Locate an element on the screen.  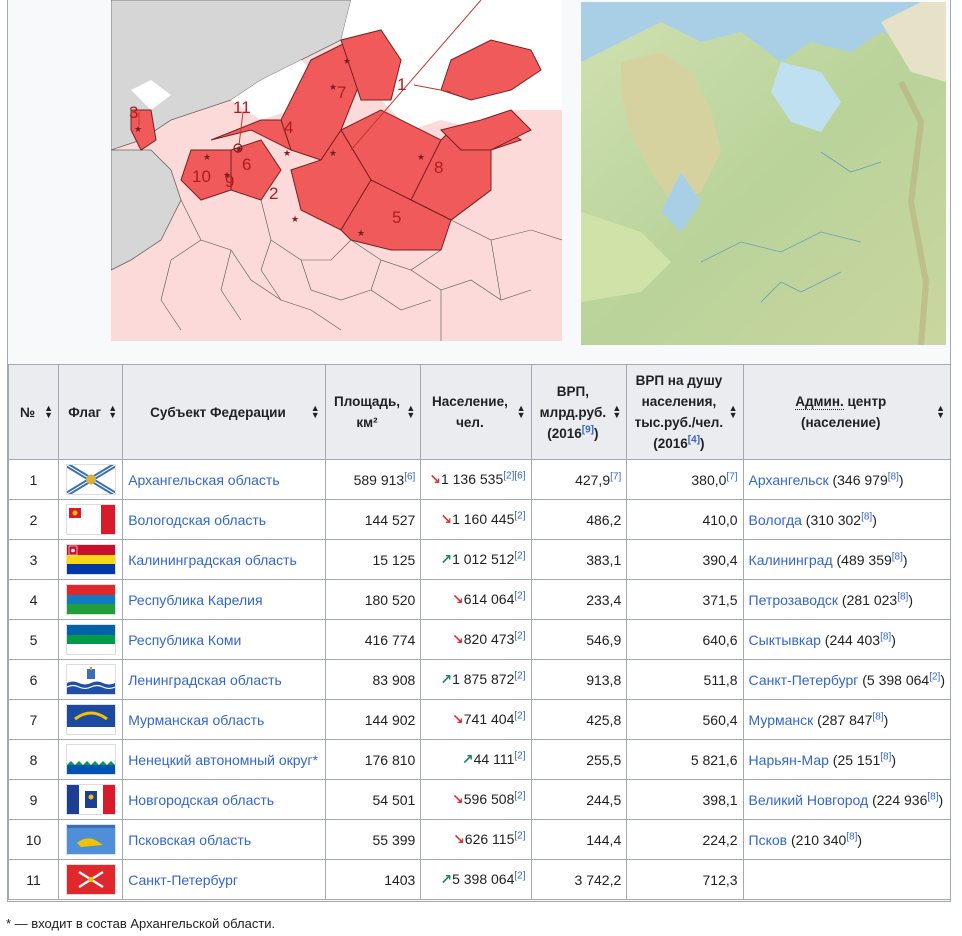
reference-link: [2][6] is located at coordinates (514, 476).